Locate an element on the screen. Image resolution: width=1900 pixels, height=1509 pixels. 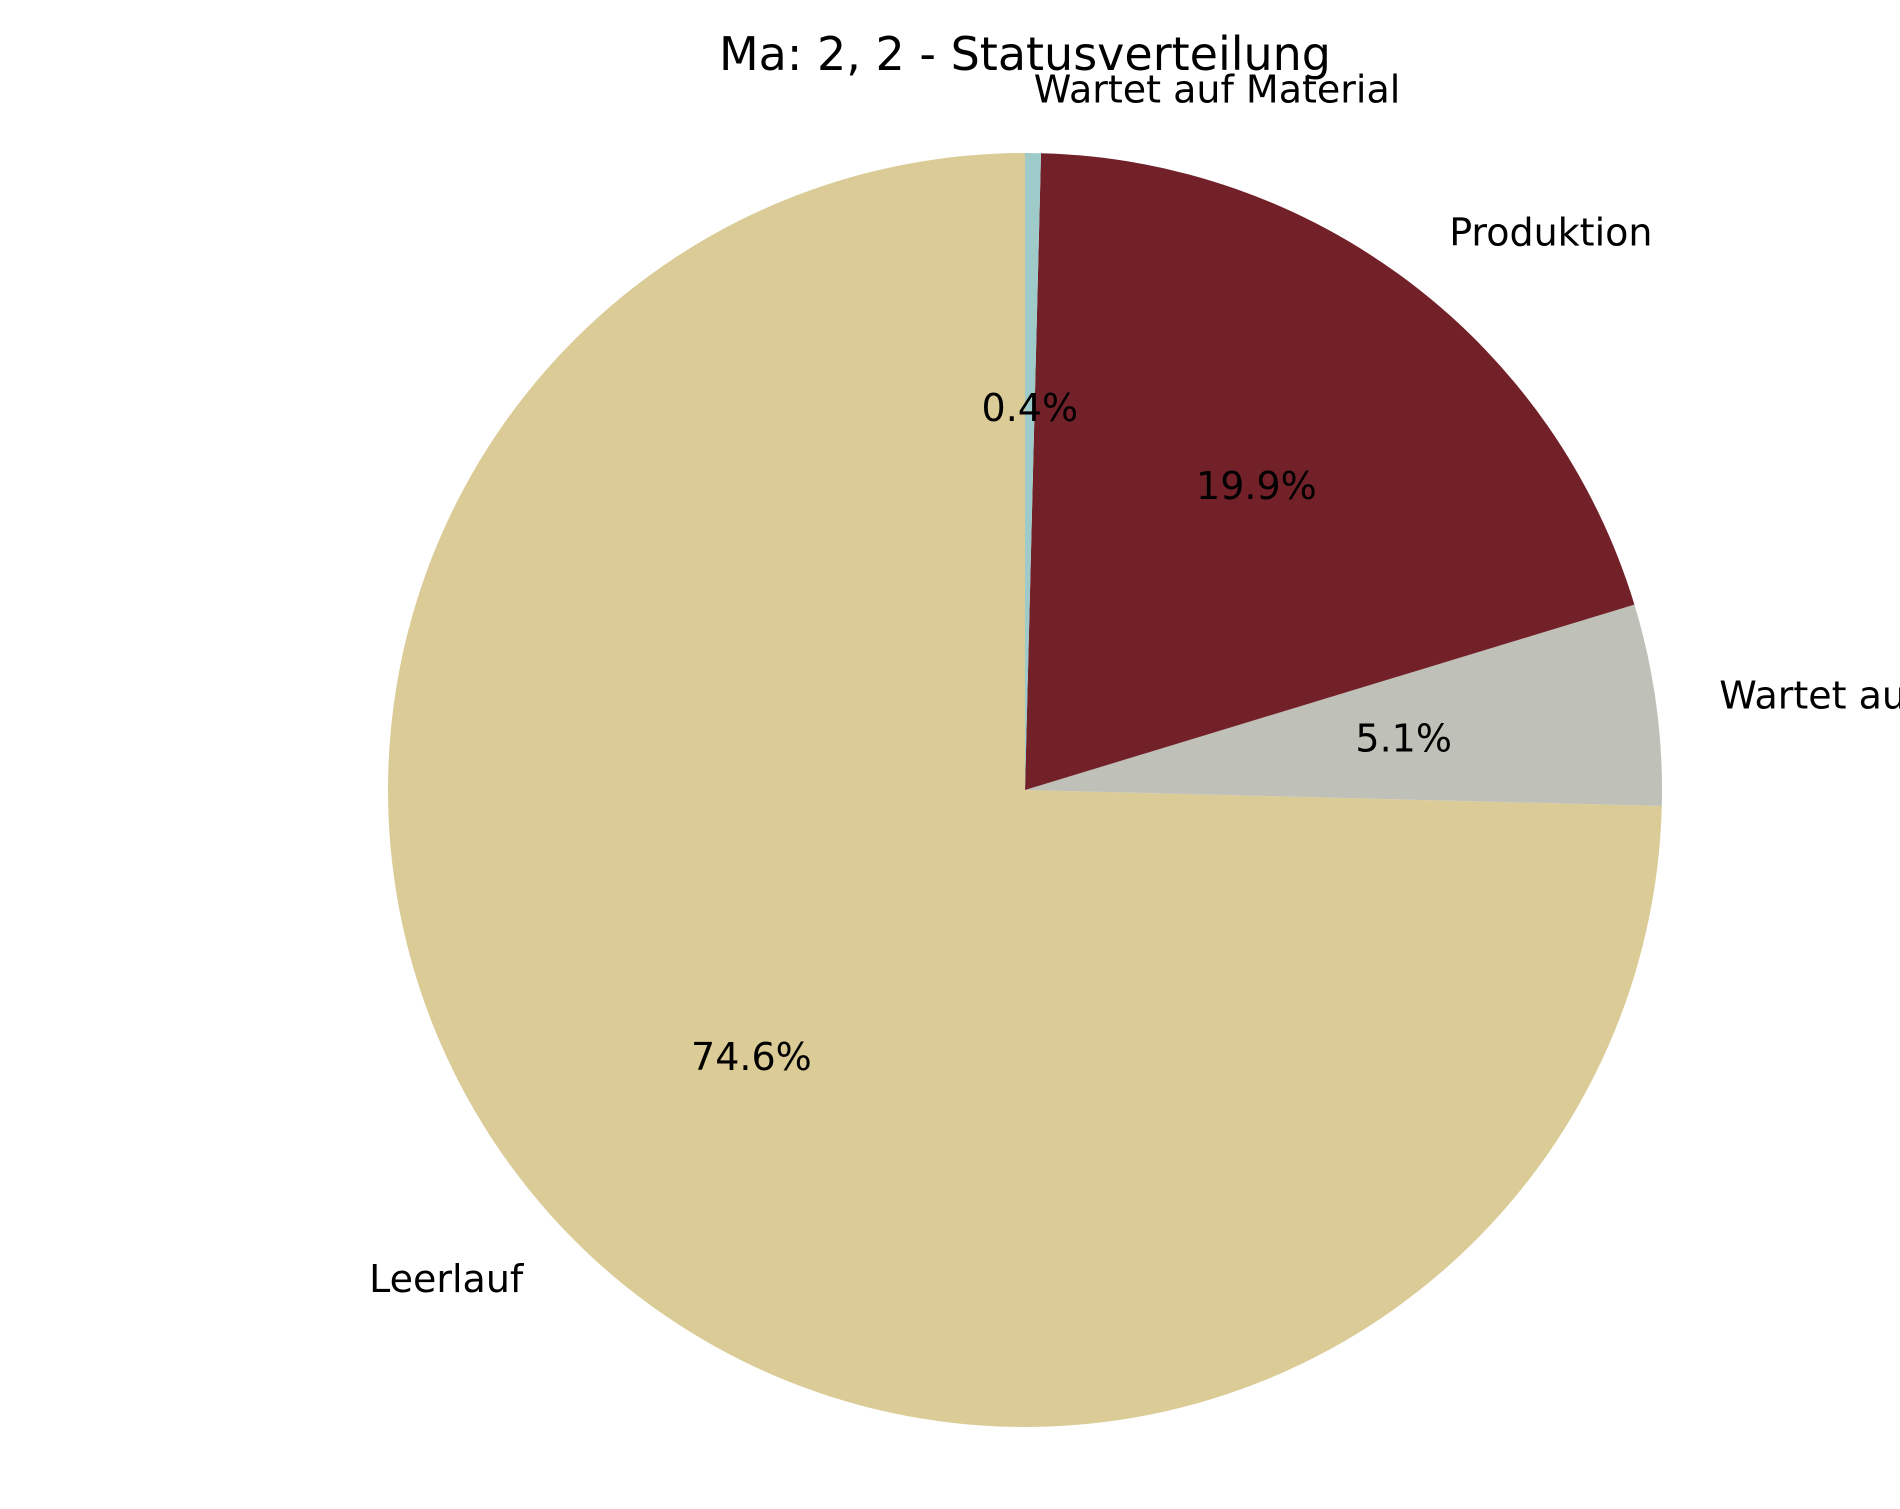
slice-label-3: Wartet auf Material is located at coordinates (1217, 89).